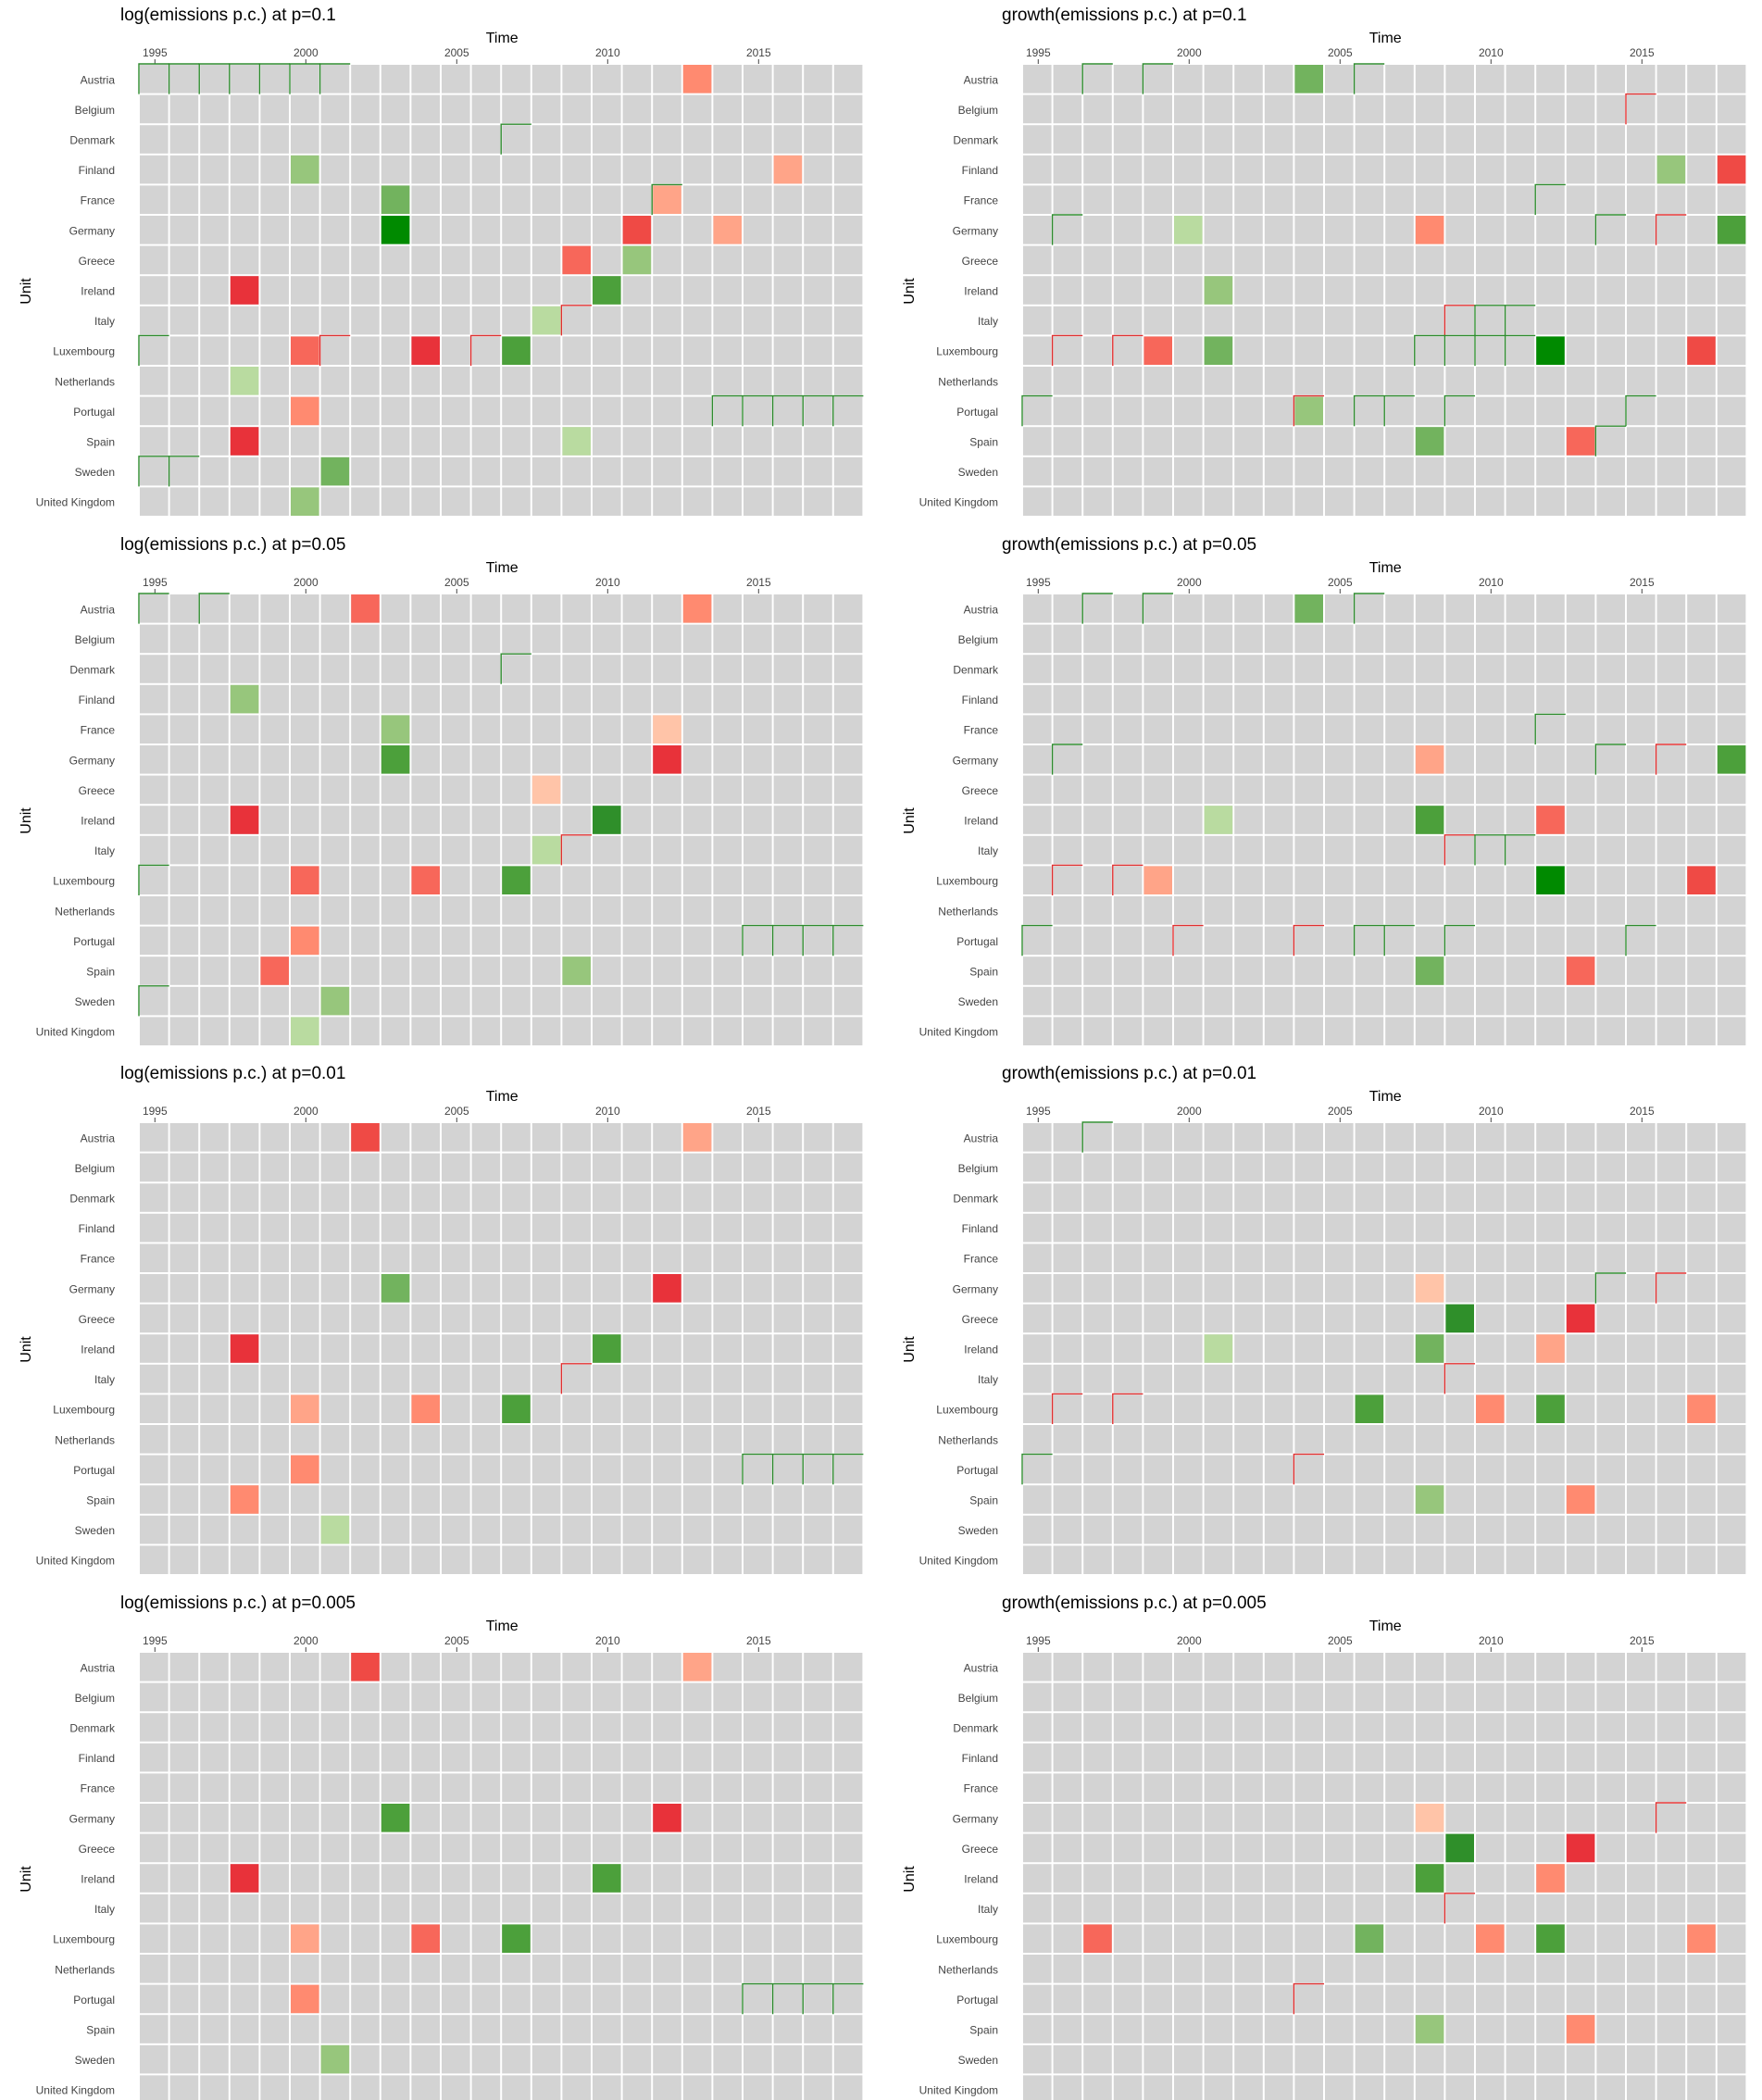 This screenshot has width=1762, height=2100. Describe the element at coordinates (1134, 1604) in the screenshot. I see `panel-title: growth(emissions p.c.) at p=0.005` at that location.